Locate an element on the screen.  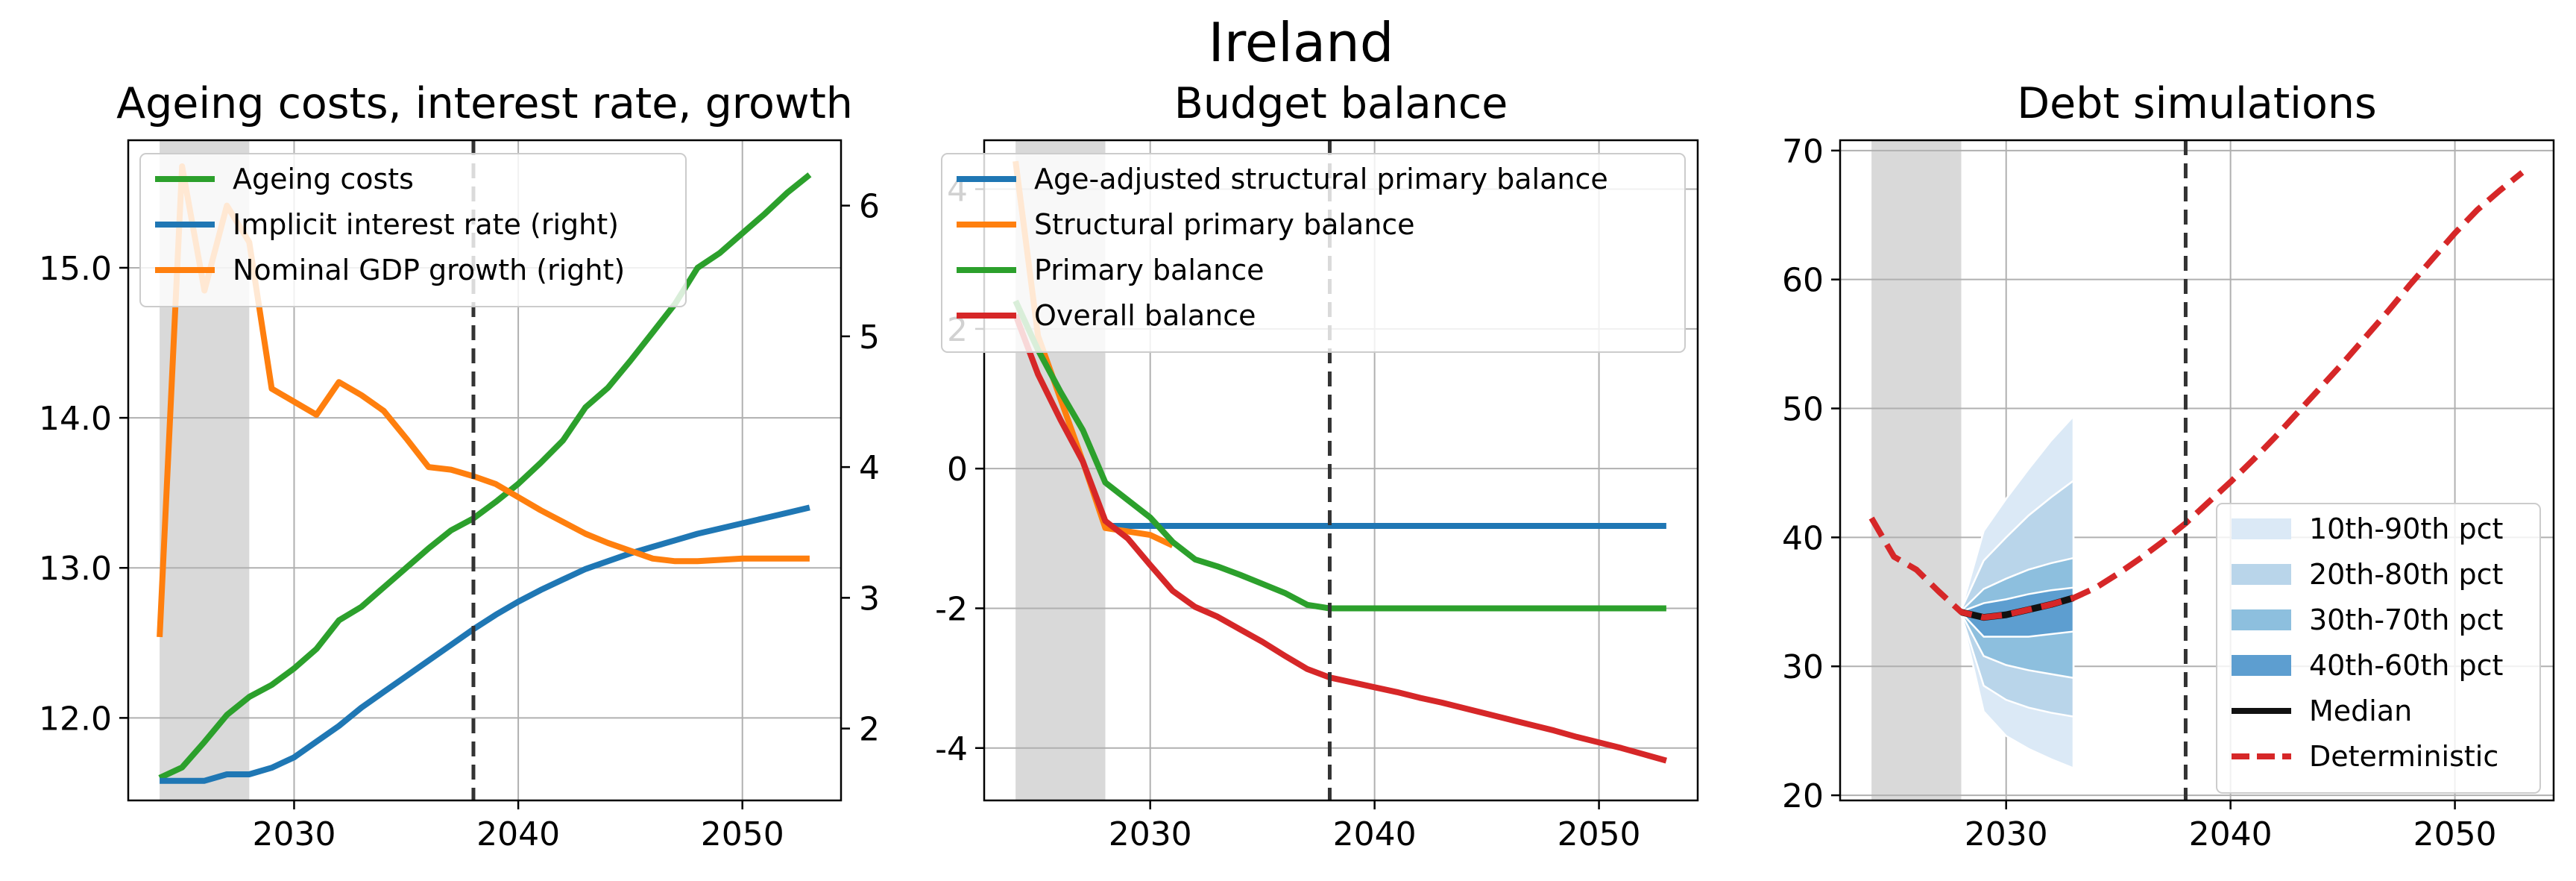
y-tick-label: -2 is located at coordinates (952, 609).